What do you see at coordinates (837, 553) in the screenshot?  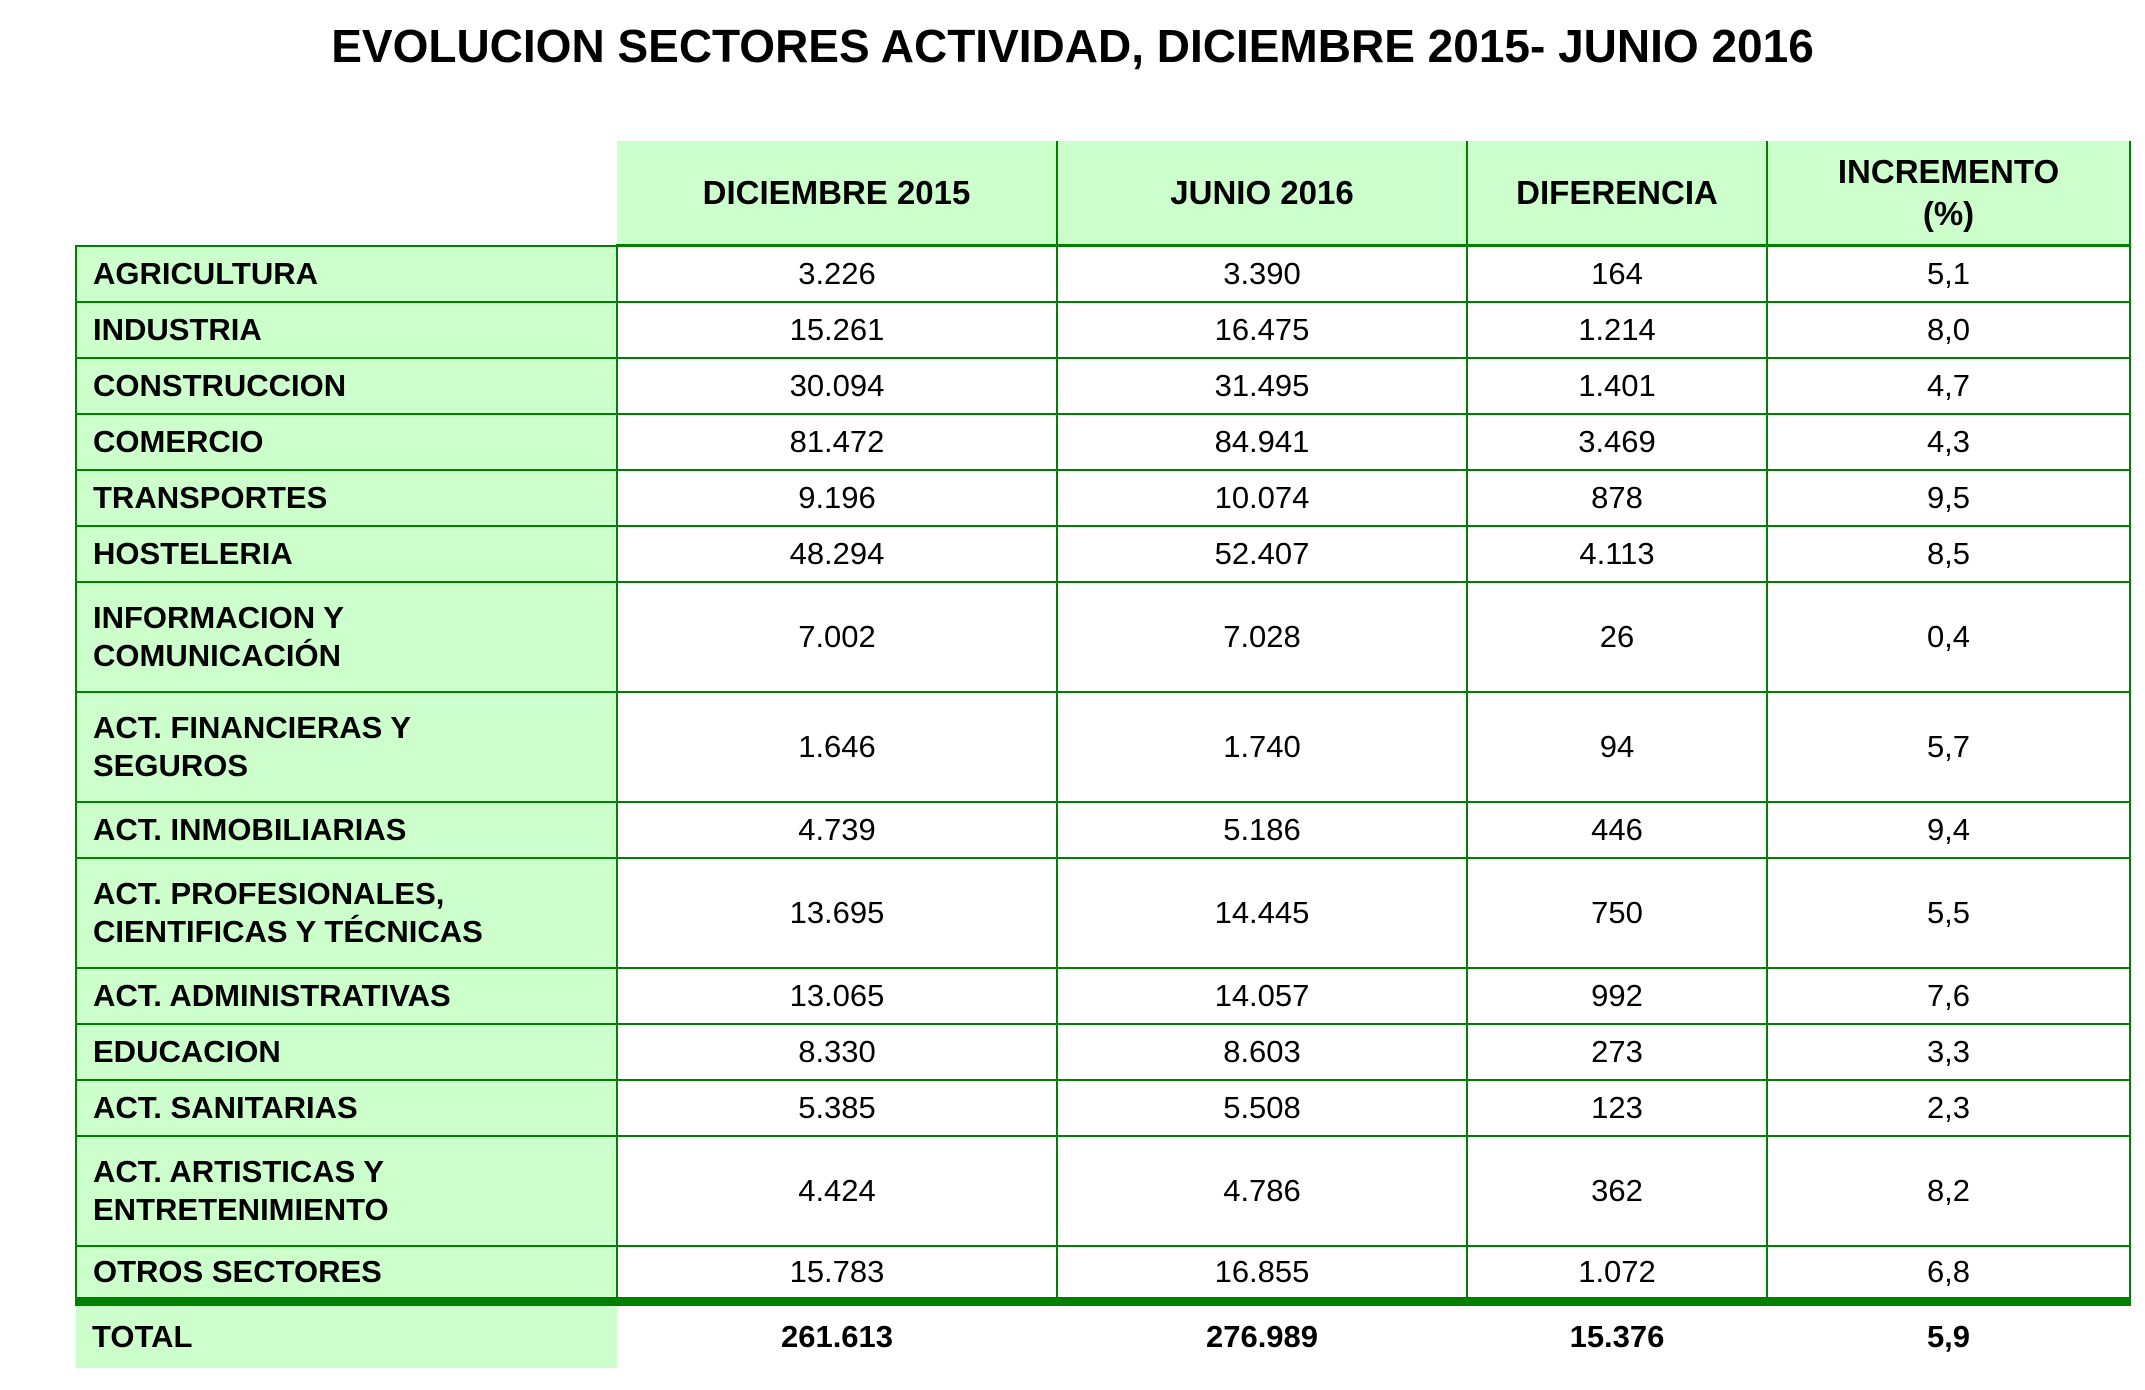 I see `diciembre-value: 48.294` at bounding box center [837, 553].